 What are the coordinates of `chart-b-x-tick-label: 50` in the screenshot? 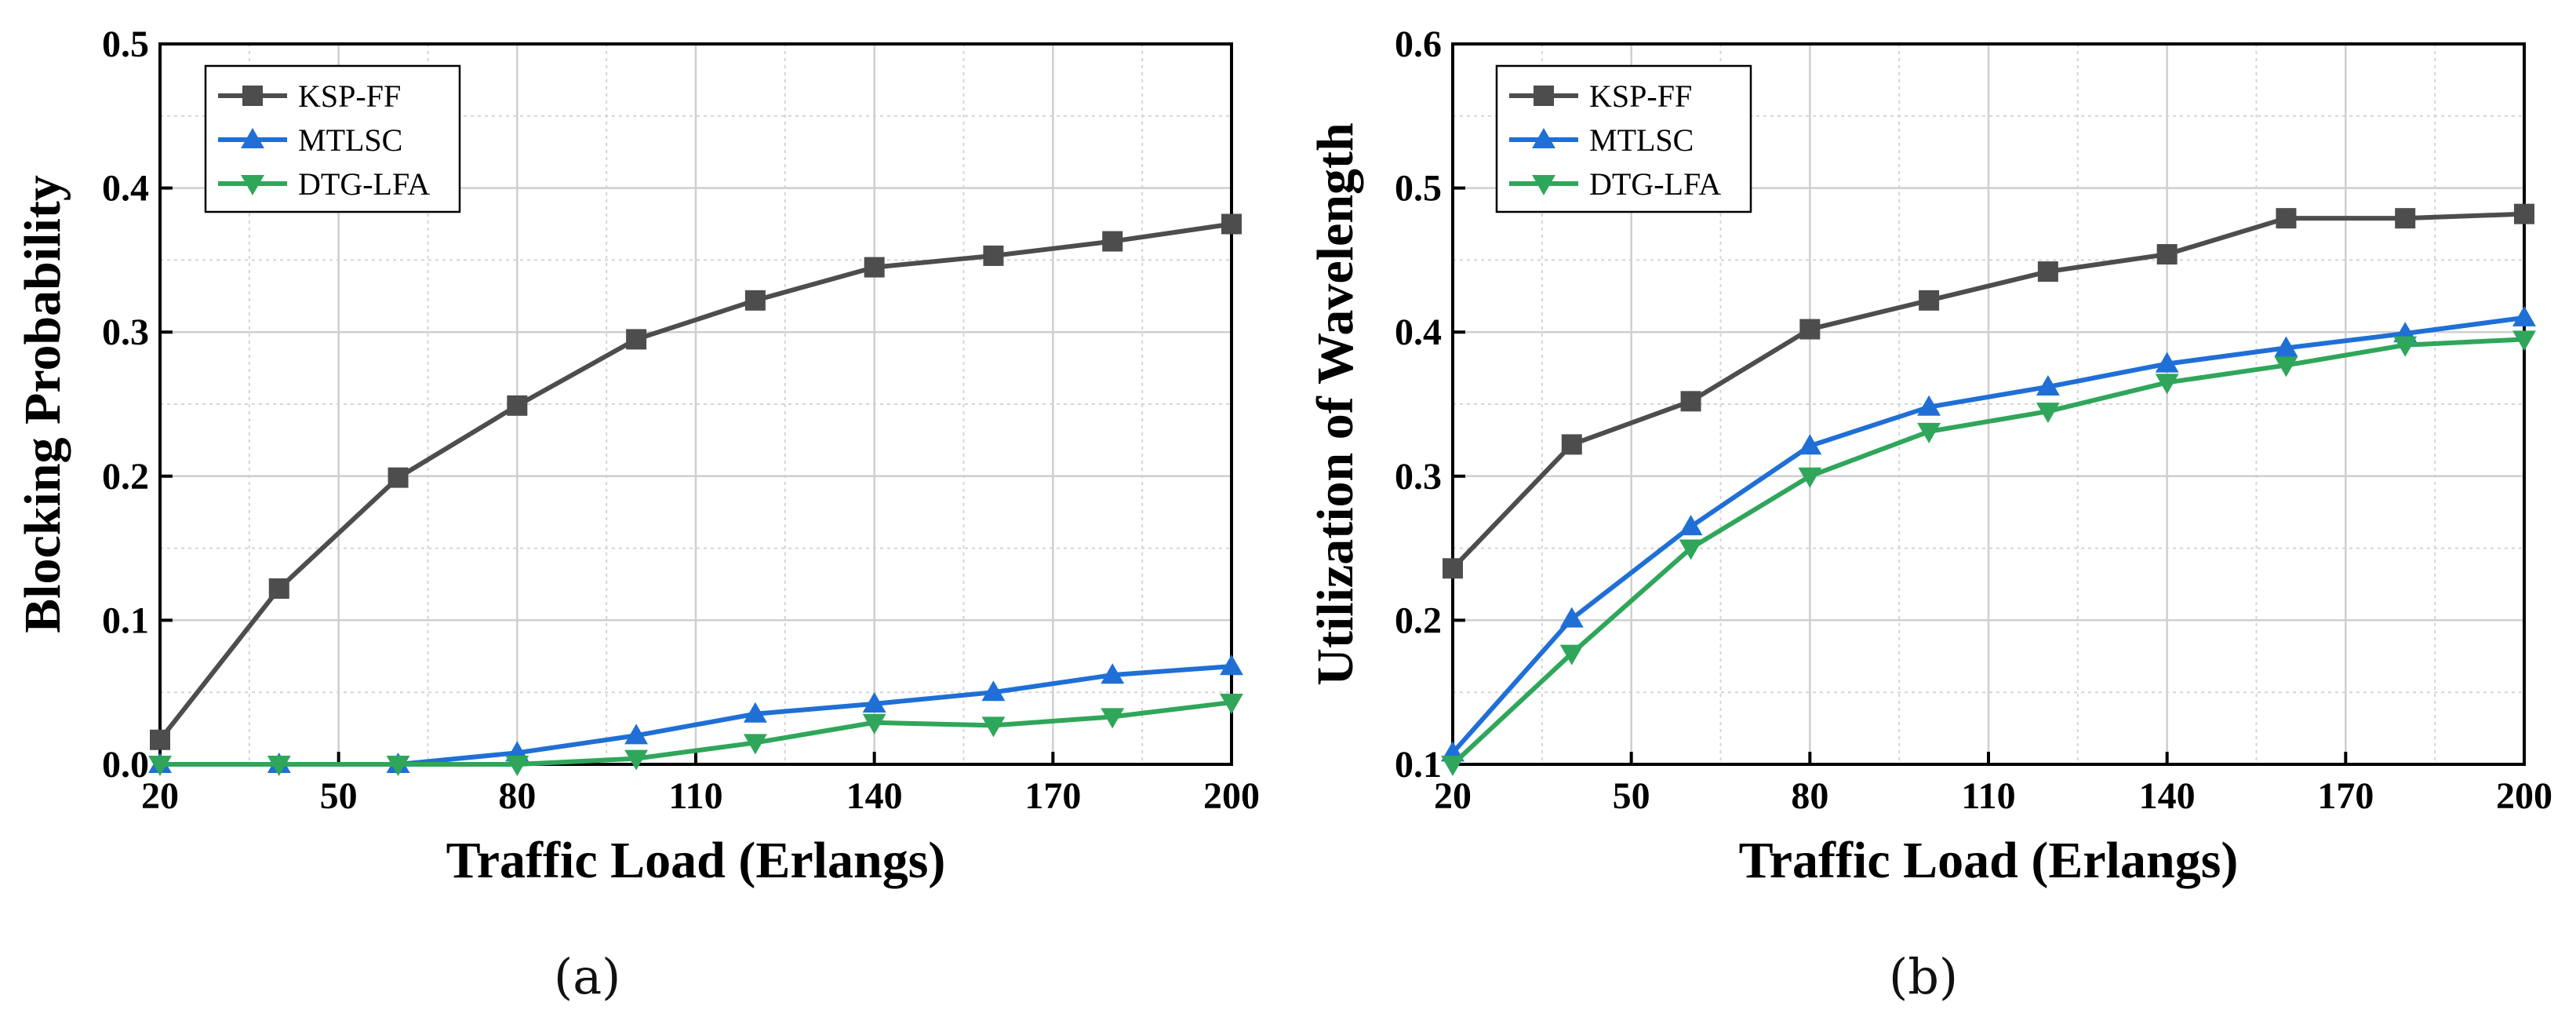 It's located at (1631, 796).